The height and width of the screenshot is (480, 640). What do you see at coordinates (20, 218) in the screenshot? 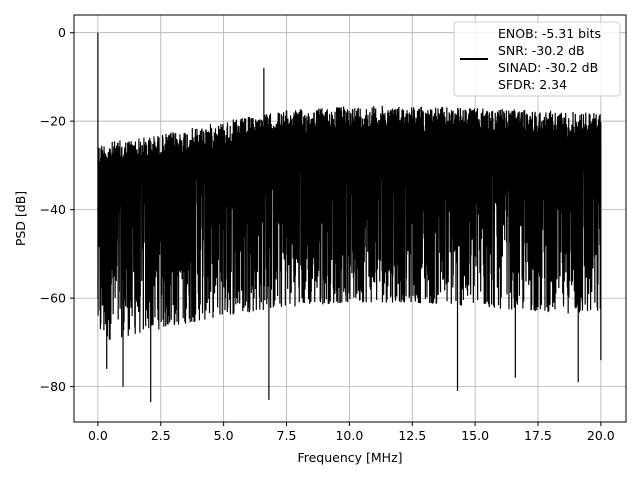
I see `y-axis-label: PSD [dB]` at bounding box center [20, 218].